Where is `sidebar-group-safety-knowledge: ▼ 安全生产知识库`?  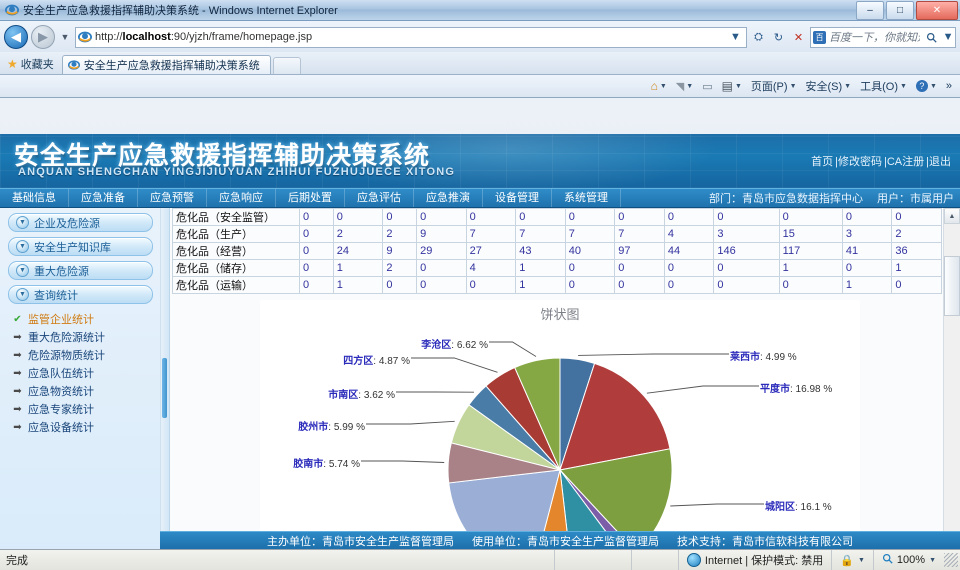 sidebar-group-safety-knowledge: ▼ 安全生产知识库 is located at coordinates (80, 246).